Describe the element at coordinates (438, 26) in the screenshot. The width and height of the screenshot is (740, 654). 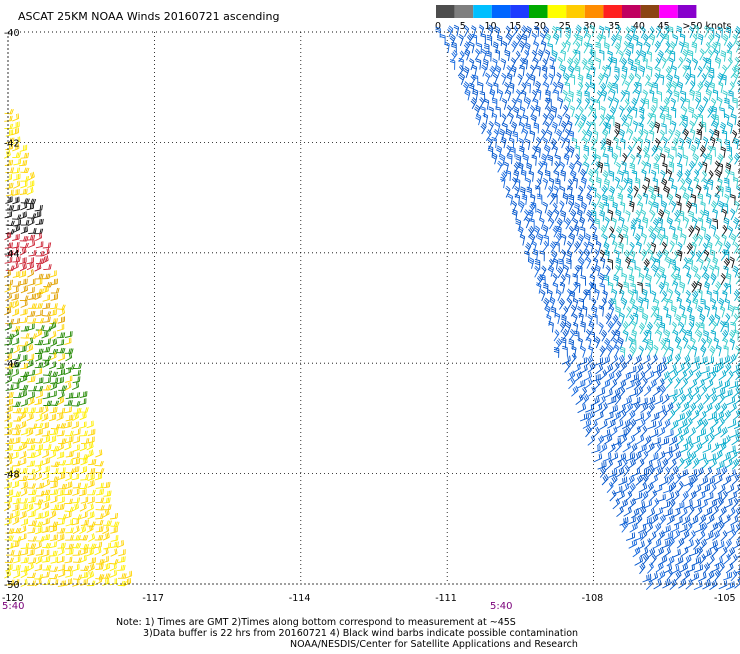
I see `colorbar-label-0: 0` at that location.